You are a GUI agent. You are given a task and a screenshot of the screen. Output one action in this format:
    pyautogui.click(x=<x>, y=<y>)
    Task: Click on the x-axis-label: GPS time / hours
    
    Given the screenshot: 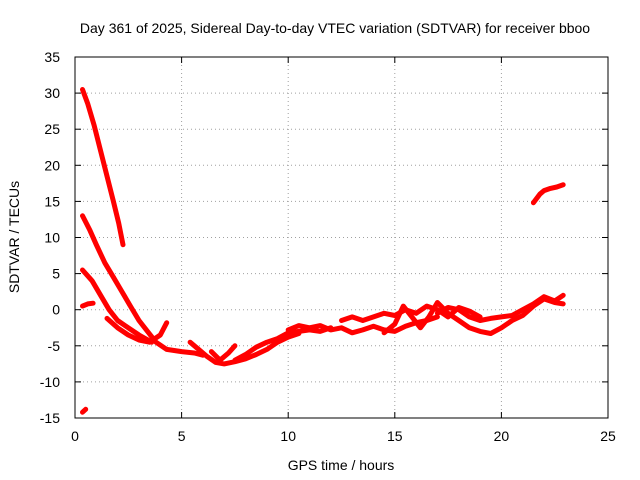 What is the action you would take?
    pyautogui.click(x=341, y=465)
    